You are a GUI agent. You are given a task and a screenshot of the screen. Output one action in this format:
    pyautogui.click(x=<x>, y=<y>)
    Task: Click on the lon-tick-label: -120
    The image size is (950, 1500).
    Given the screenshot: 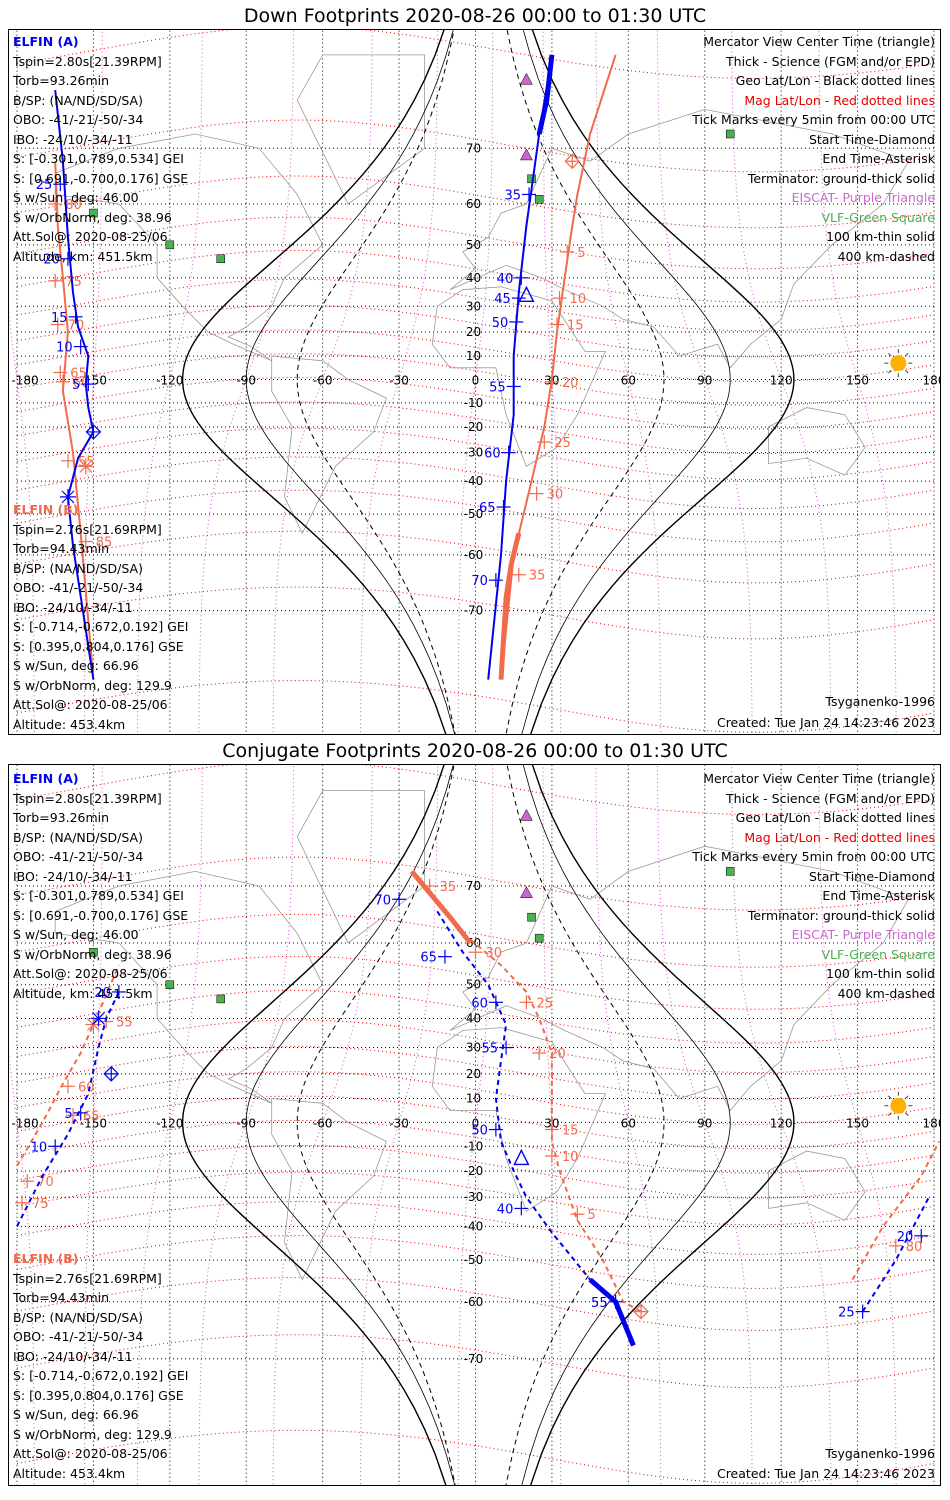 What is the action you would take?
    pyautogui.click(x=169, y=1123)
    